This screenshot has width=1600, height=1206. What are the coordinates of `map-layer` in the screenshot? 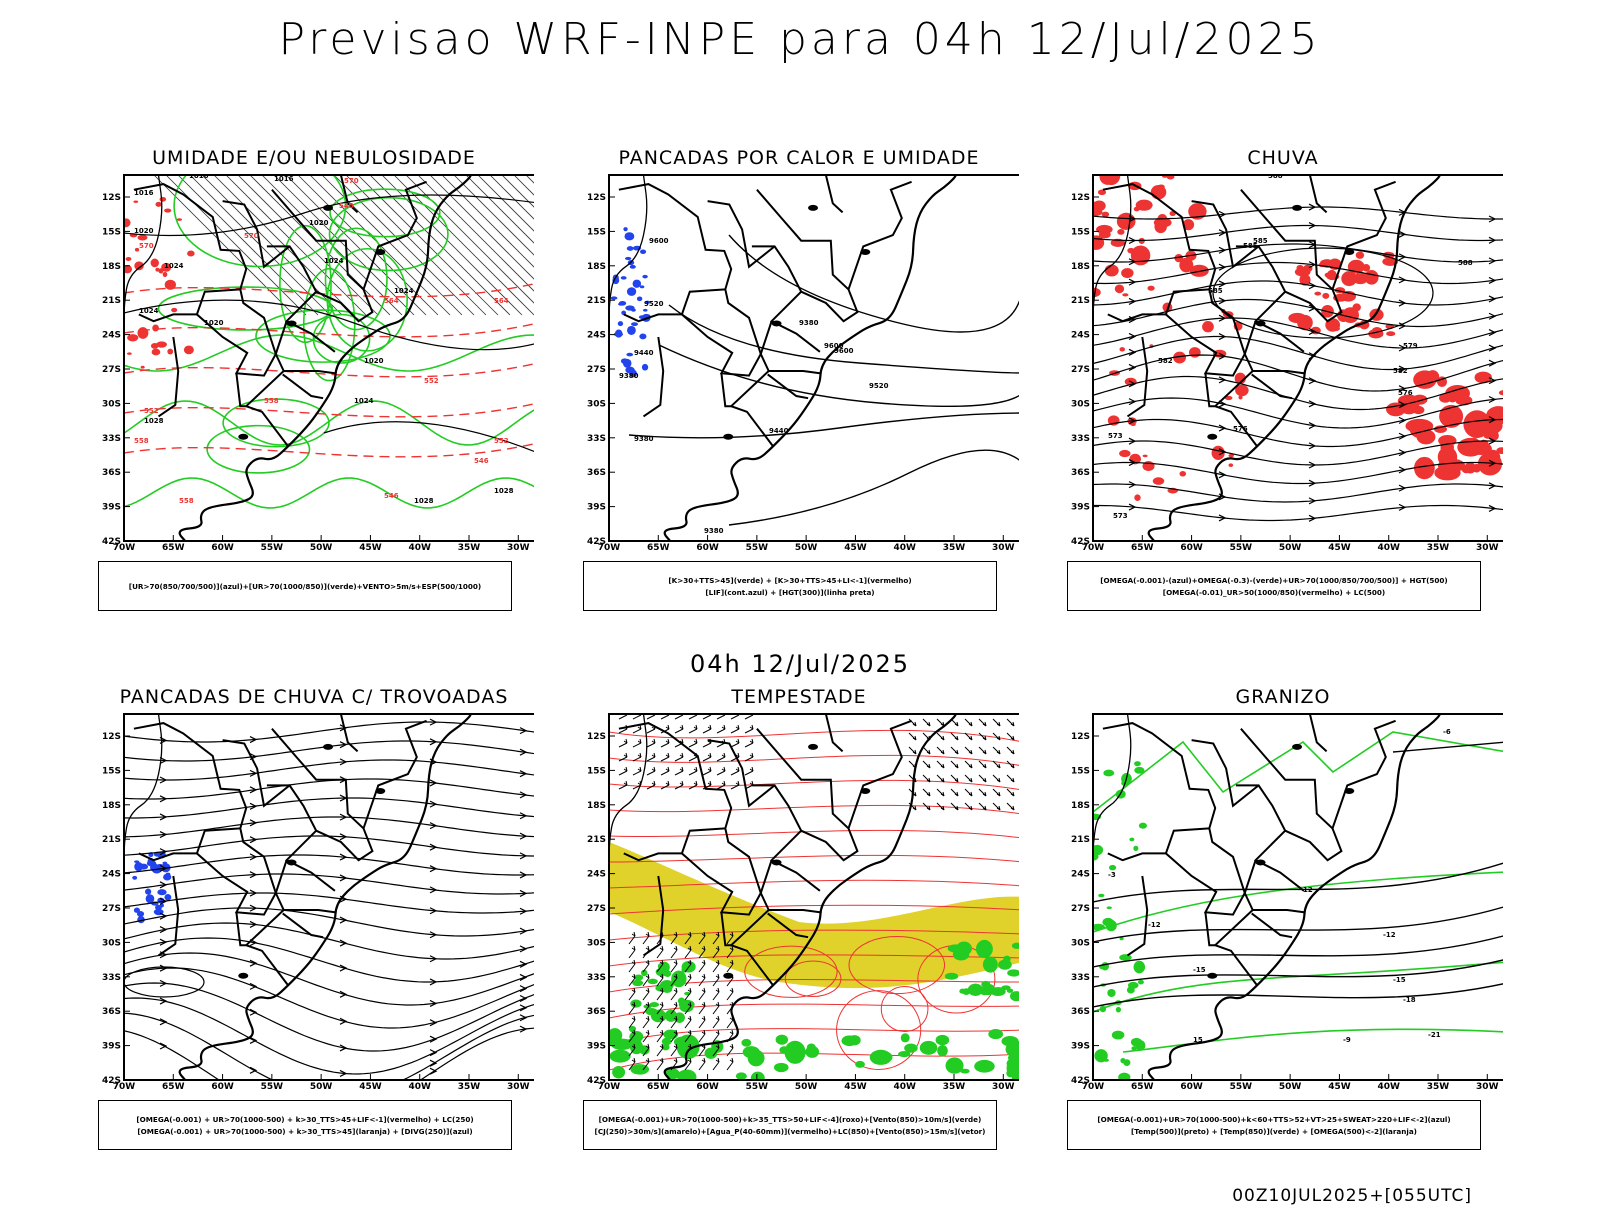 It's located at (814, 897).